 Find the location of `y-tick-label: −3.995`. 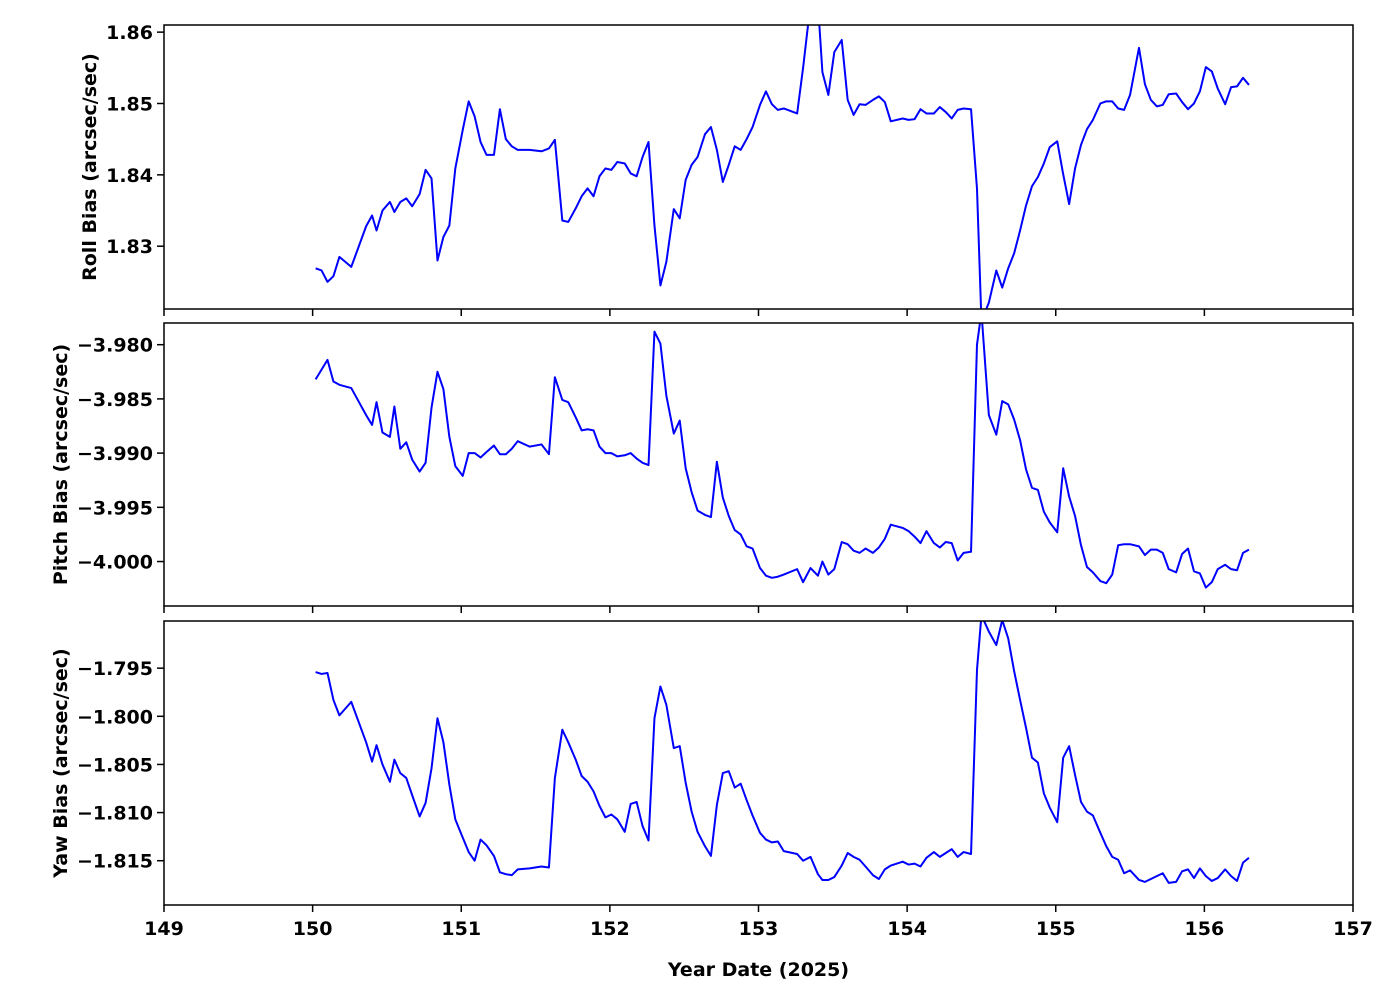

y-tick-label: −3.995 is located at coordinates (115, 508).